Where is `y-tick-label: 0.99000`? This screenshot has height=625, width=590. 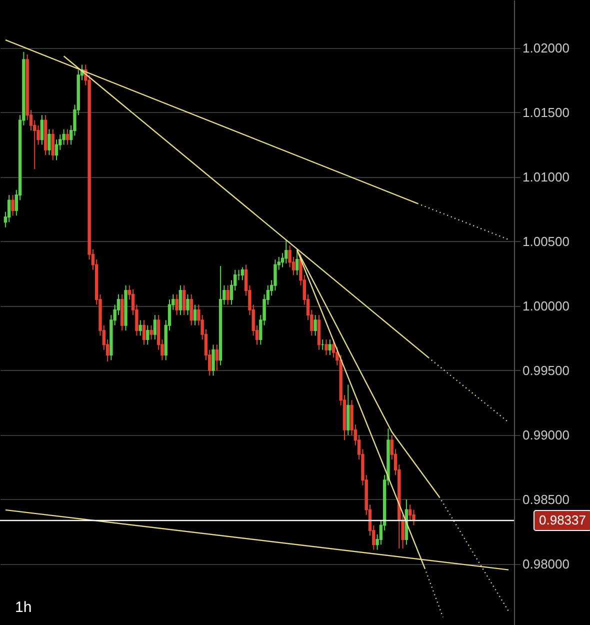
y-tick-label: 0.99000 is located at coordinates (546, 434).